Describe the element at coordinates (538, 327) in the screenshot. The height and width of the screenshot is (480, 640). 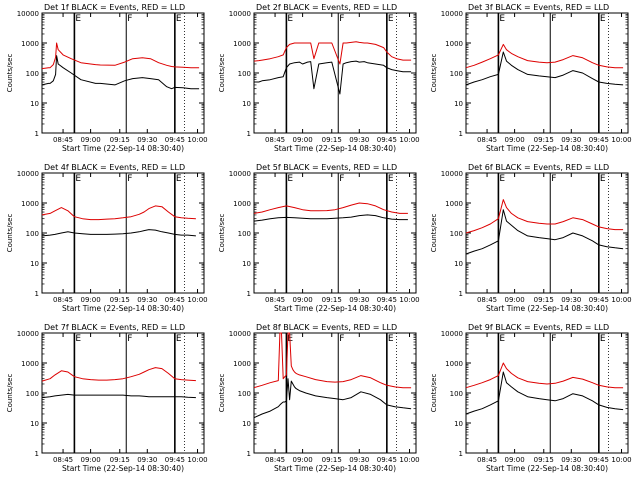
I see `chart-title: Det 9f BLACK = Events, RED = LLD` at that location.